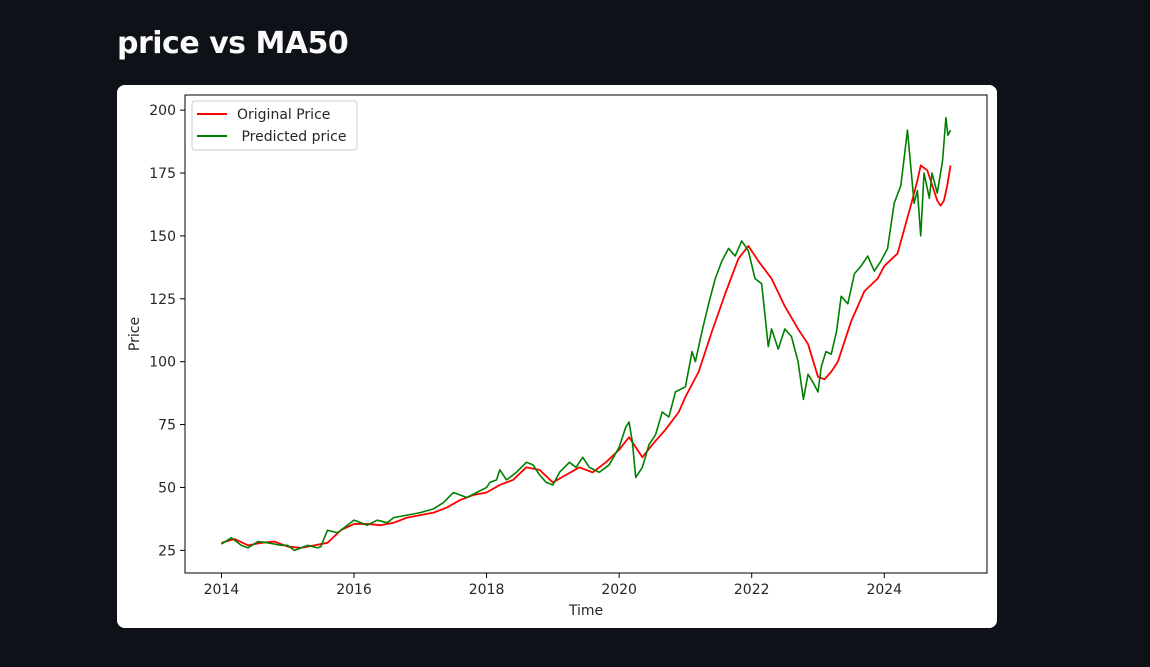  I want to click on legend-box, so click(274, 125).